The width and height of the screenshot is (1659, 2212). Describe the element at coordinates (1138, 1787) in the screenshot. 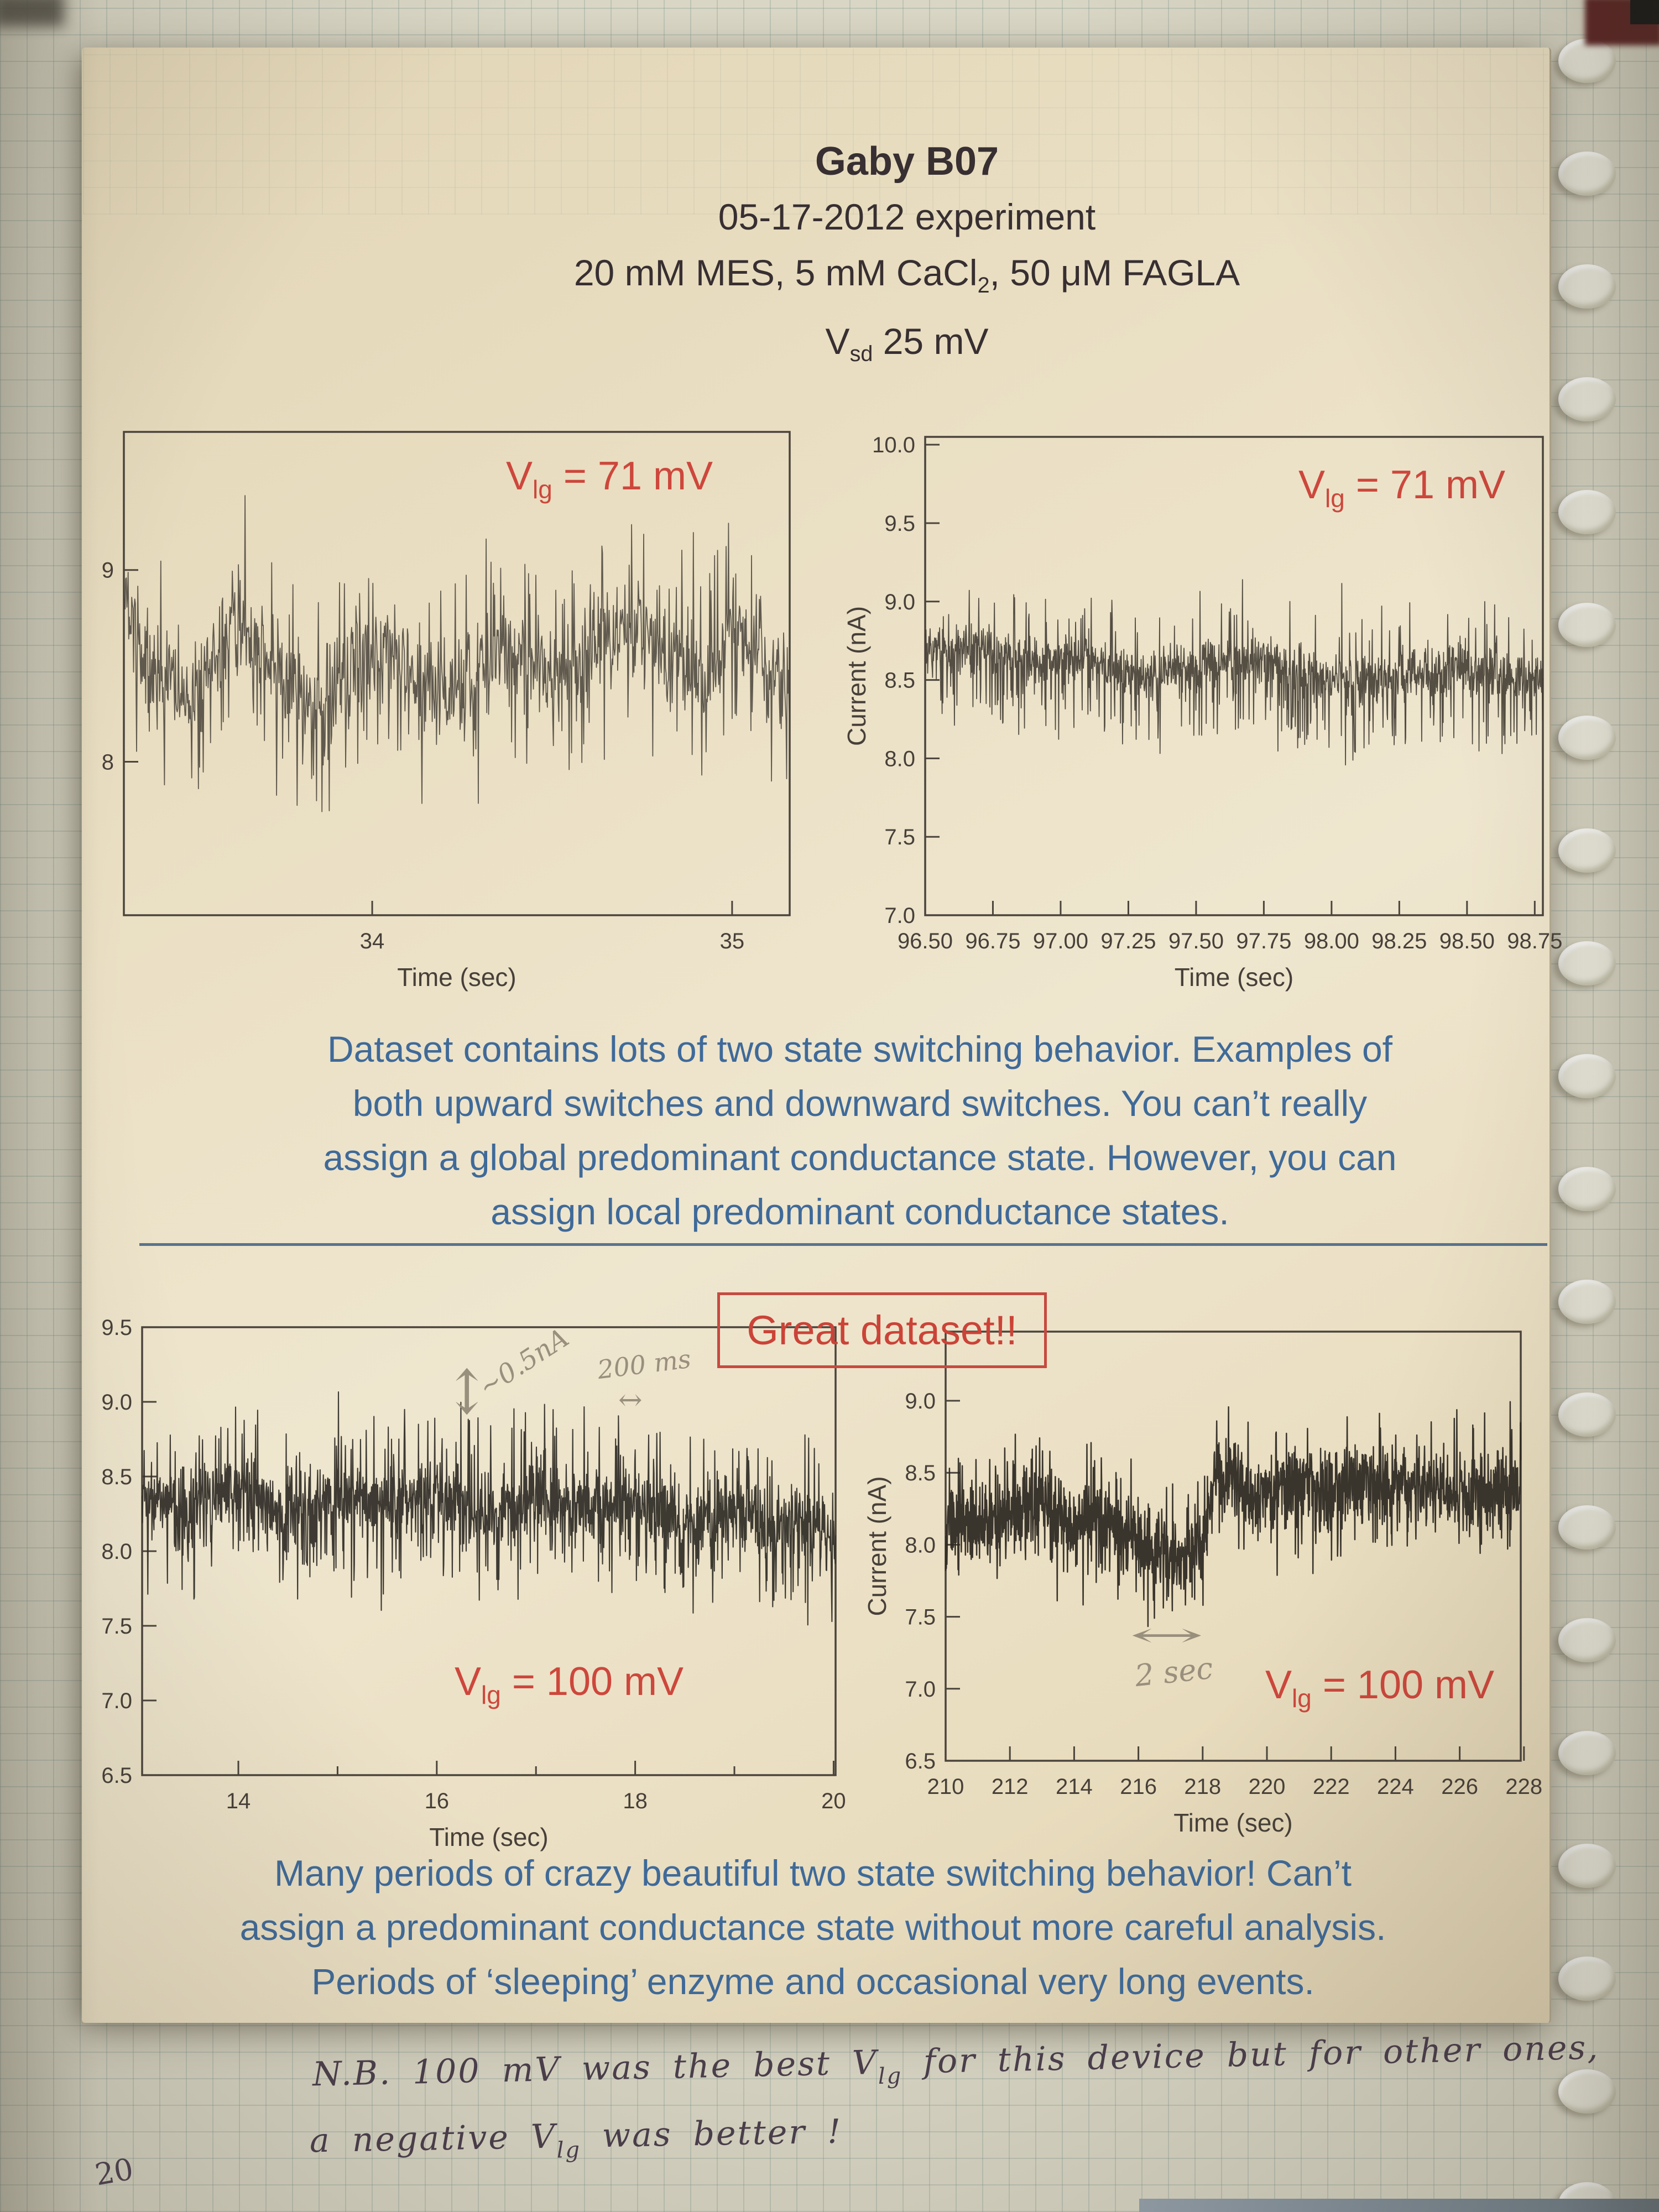

I see `svg-text: 216` at that location.